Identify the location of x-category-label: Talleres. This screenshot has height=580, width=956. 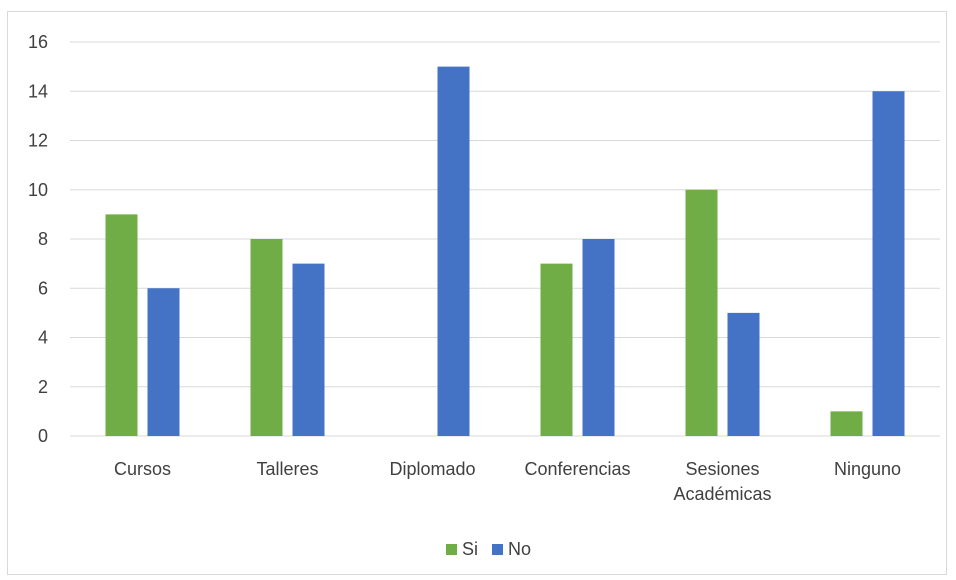
(287, 469).